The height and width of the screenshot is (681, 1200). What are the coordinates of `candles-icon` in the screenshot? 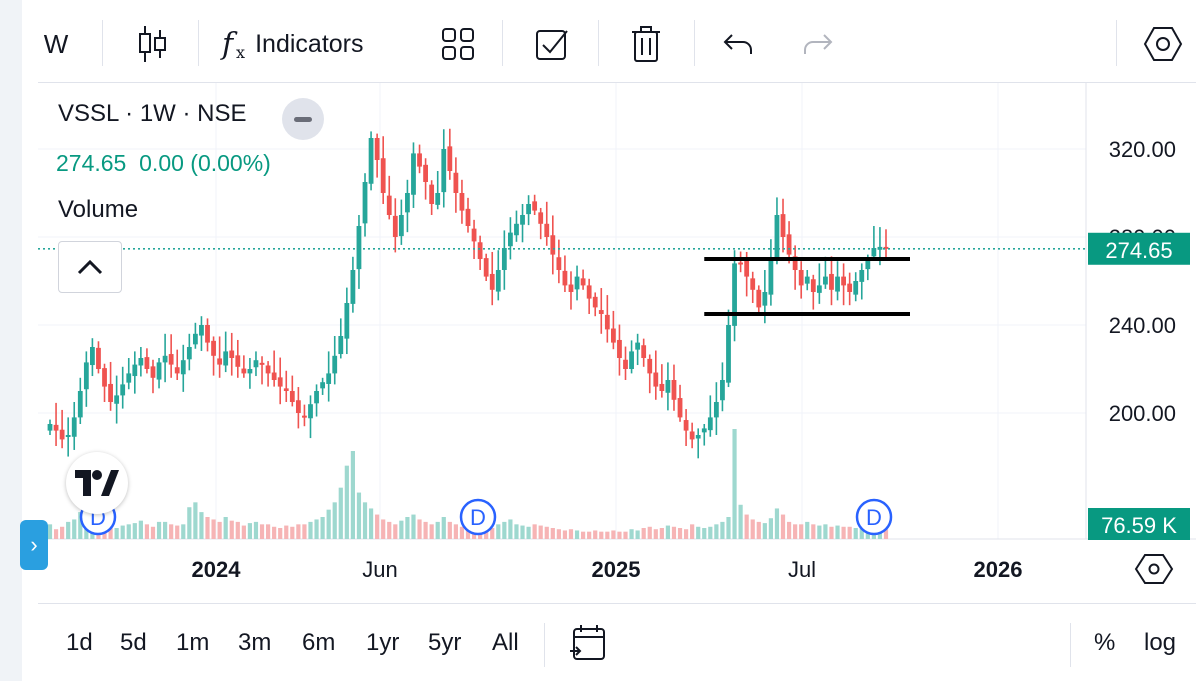 It's located at (152, 44).